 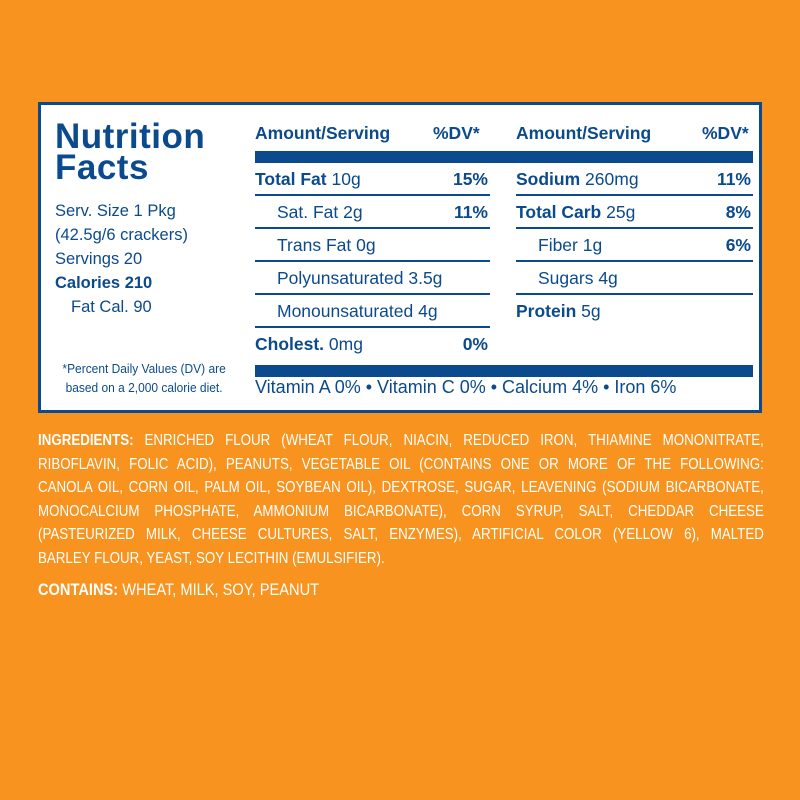 I want to click on nutrient-amount: 260mg, so click(x=612, y=179).